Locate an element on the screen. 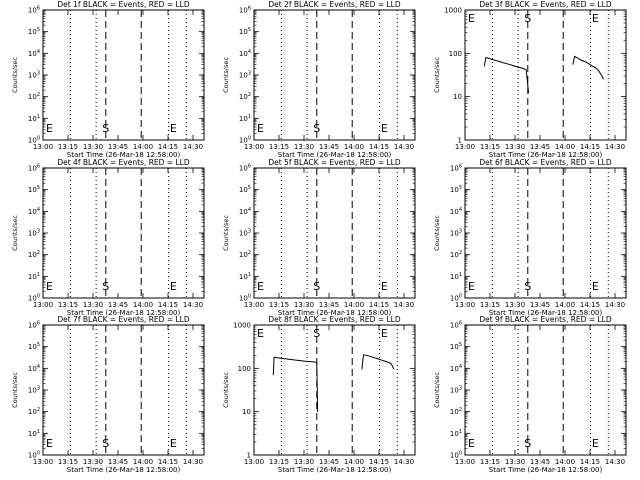  panel-title: Det 9f BLACK = Events, RED = LLD is located at coordinates (545, 319).